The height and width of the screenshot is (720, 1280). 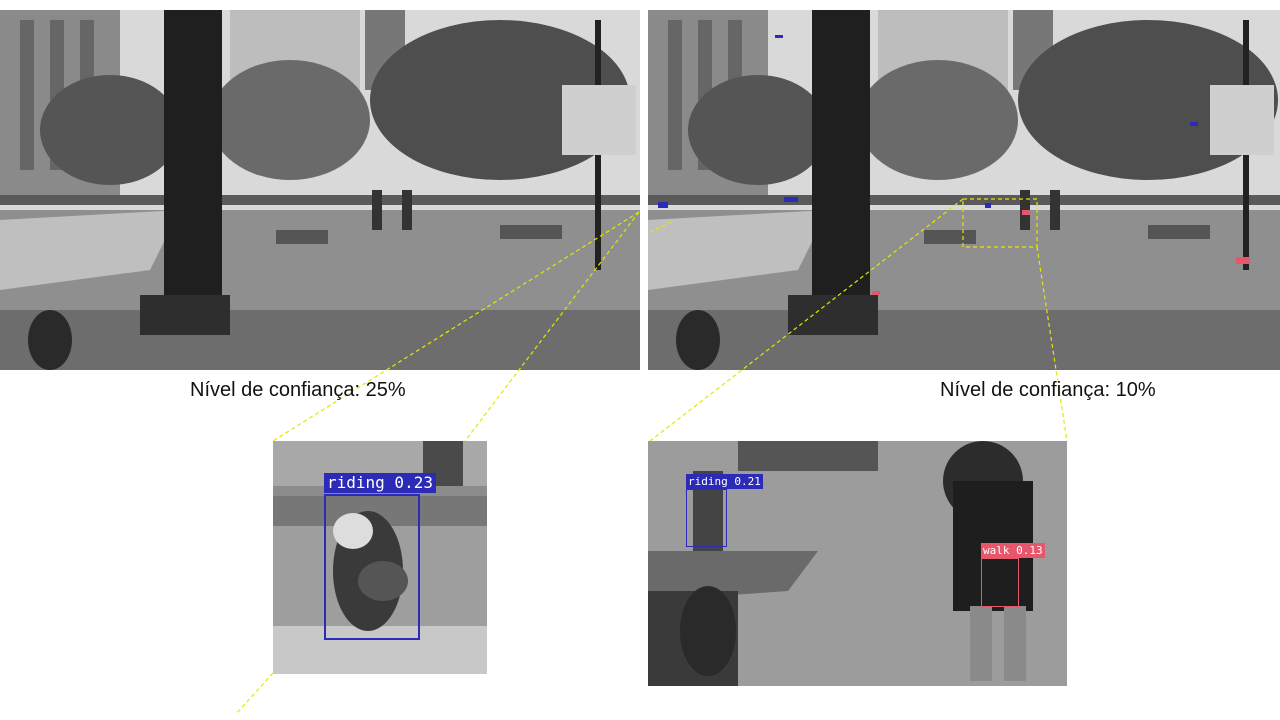 I want to click on zoom-crop-right, so click(x=857, y=563).